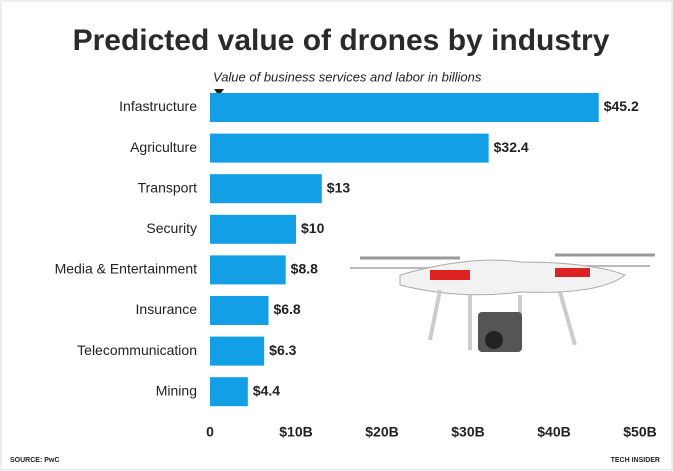 This screenshot has height=471, width=673. I want to click on value-label: $4.4, so click(266, 390).